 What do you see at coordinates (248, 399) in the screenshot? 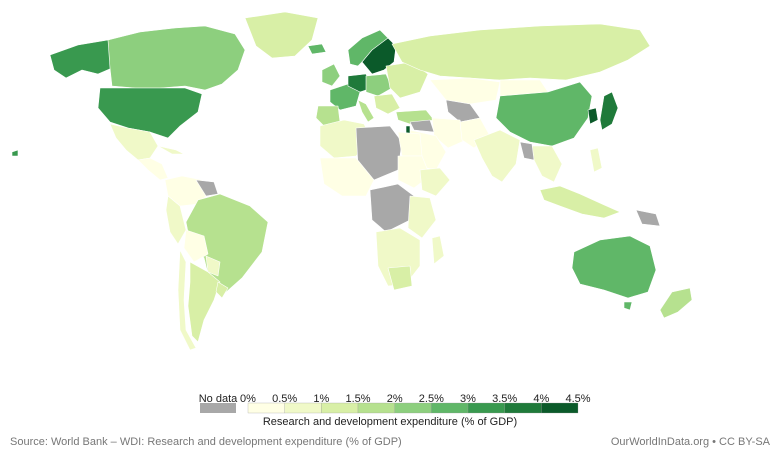
I see `legend-tick-label: 0%` at bounding box center [248, 399].